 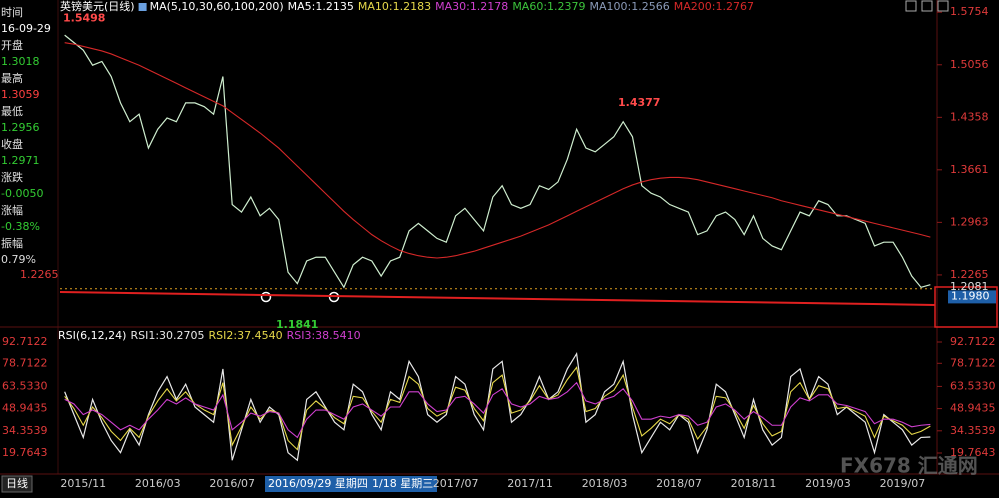 What do you see at coordinates (969, 116) in the screenshot?
I see `y-tick-label: 1.4358` at bounding box center [969, 116].